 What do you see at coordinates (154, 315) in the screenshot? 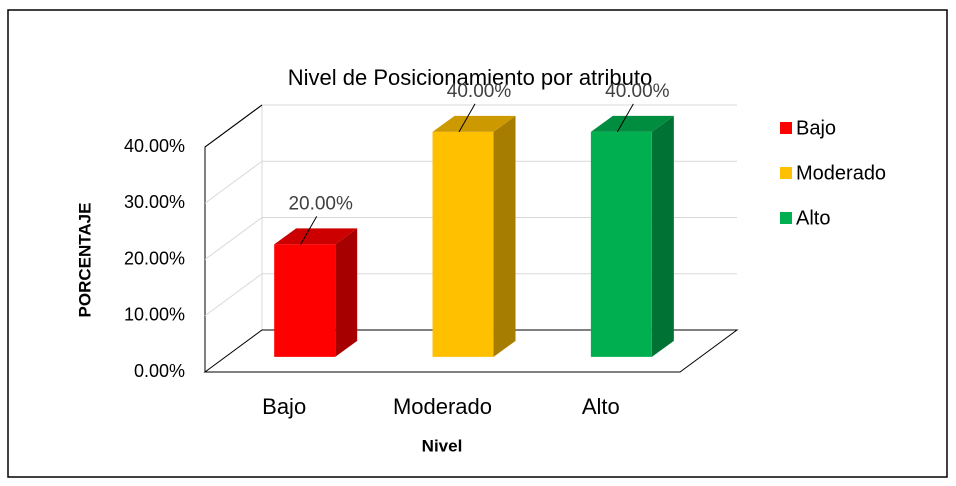
I see `y-tick-label: 10.00%` at bounding box center [154, 315].